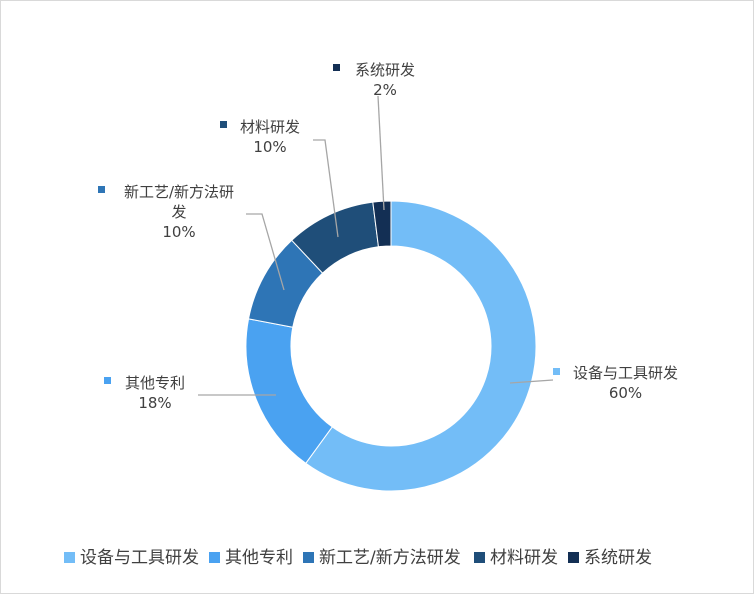 Image resolution: width=754 pixels, height=594 pixels. Describe the element at coordinates (259, 558) in the screenshot. I see `legend-label-1: 其他专利` at that location.